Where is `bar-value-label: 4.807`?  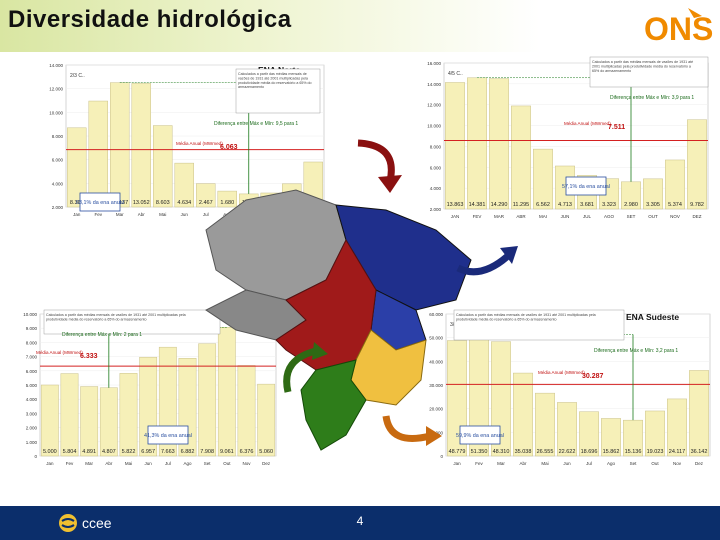 bar-value-label: 4.807 is located at coordinates (109, 452).